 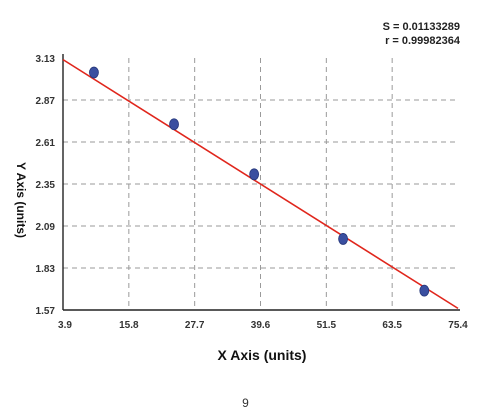 I want to click on x-tick-labels: 3.9 15.8 27.7 39.6 51.5 63.5 75.4, so click(x=263, y=325).